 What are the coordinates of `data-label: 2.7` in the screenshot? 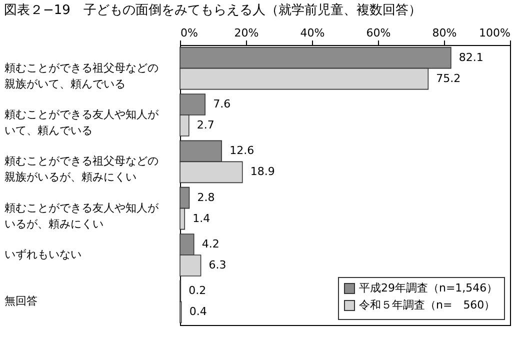 It's located at (205, 125).